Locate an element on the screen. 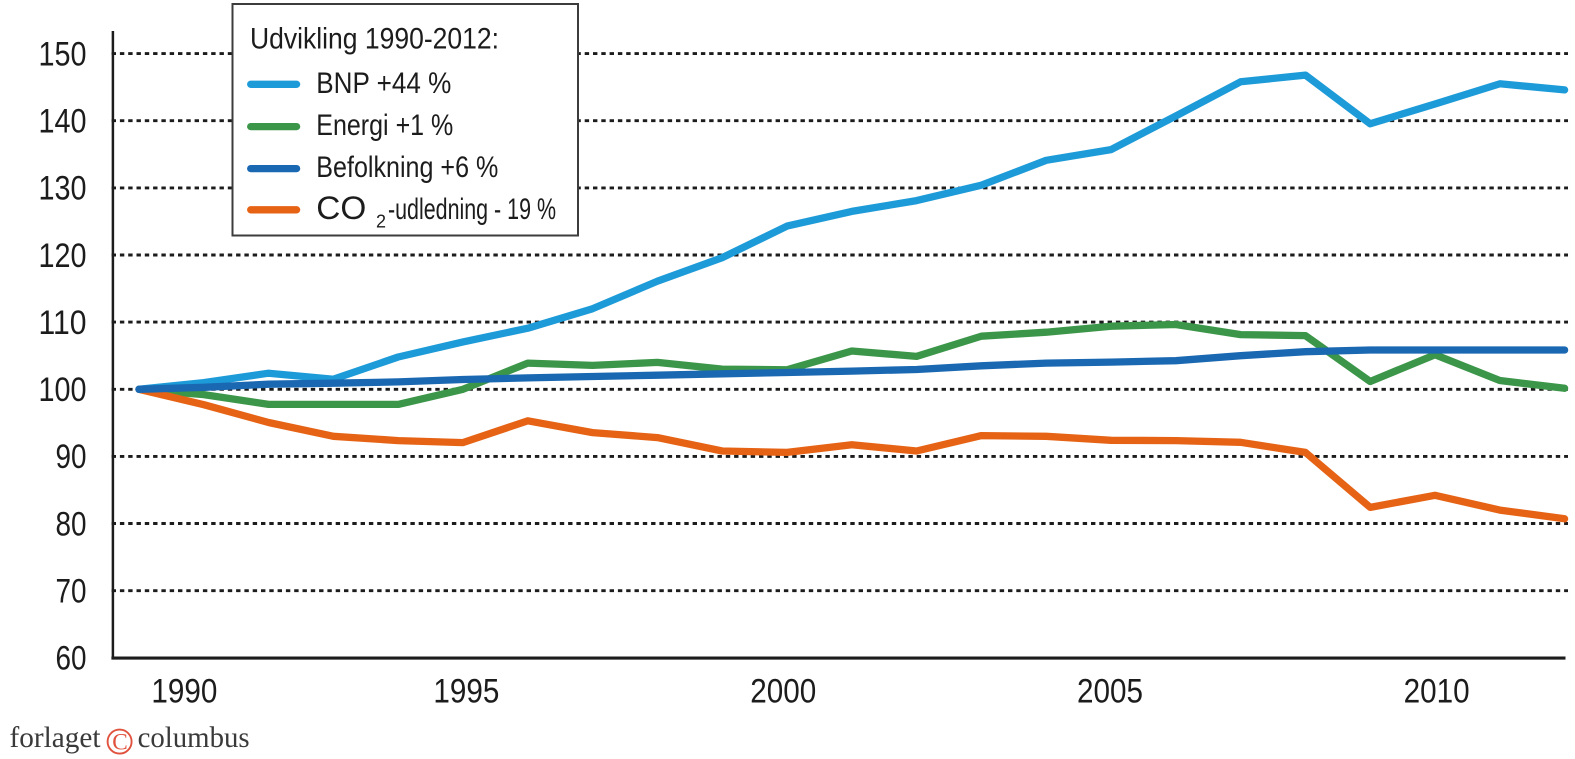  svg-text: 150 is located at coordinates (63, 54).